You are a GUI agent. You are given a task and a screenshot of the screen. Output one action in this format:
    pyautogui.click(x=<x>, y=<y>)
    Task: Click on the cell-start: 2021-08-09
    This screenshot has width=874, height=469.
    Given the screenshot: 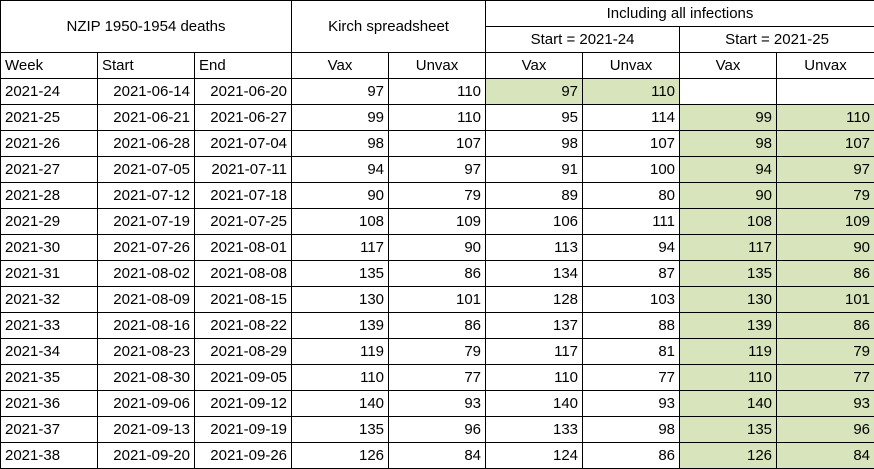 What is the action you would take?
    pyautogui.click(x=146, y=299)
    